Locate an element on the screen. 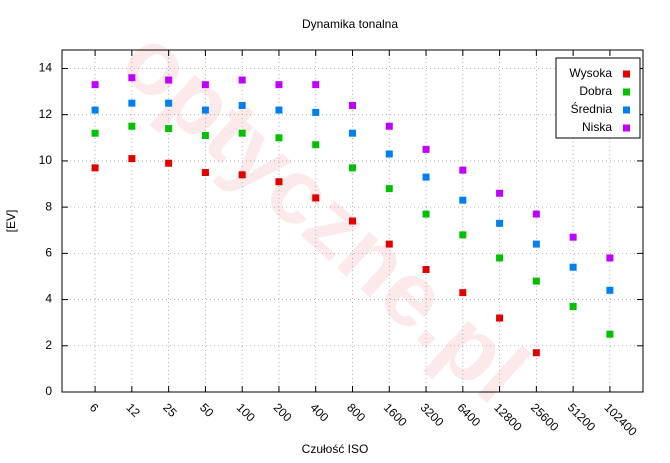 This screenshot has height=463, width=670. legend-label: Średnia is located at coordinates (592, 108).